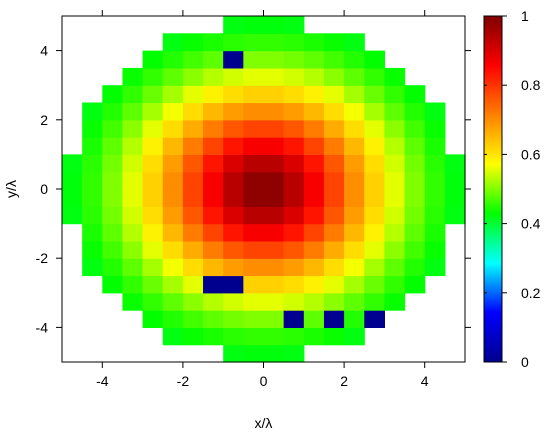 Image resolution: width=550 pixels, height=434 pixels. Describe the element at coordinates (425, 381) in the screenshot. I see `x-tick-label: 4` at that location.